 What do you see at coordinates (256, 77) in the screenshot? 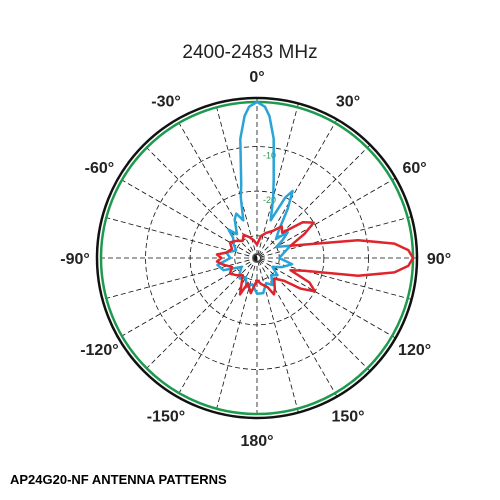
I see `angle-label: 0°` at bounding box center [256, 77].